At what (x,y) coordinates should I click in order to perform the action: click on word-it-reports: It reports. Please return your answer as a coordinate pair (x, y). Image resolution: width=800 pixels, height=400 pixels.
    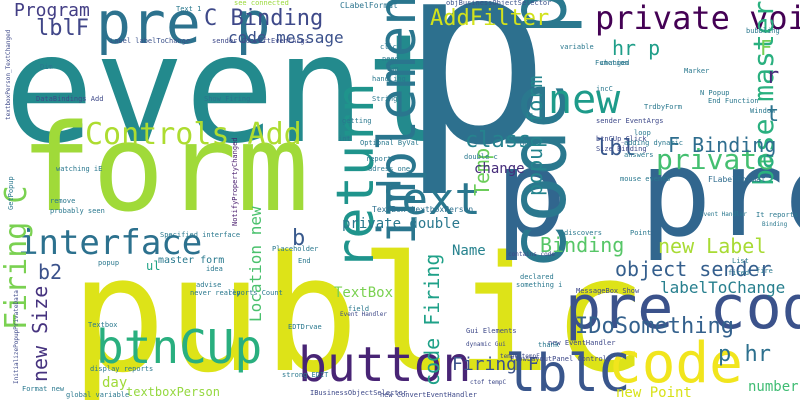
    Looking at the image, I should click on (777, 215).